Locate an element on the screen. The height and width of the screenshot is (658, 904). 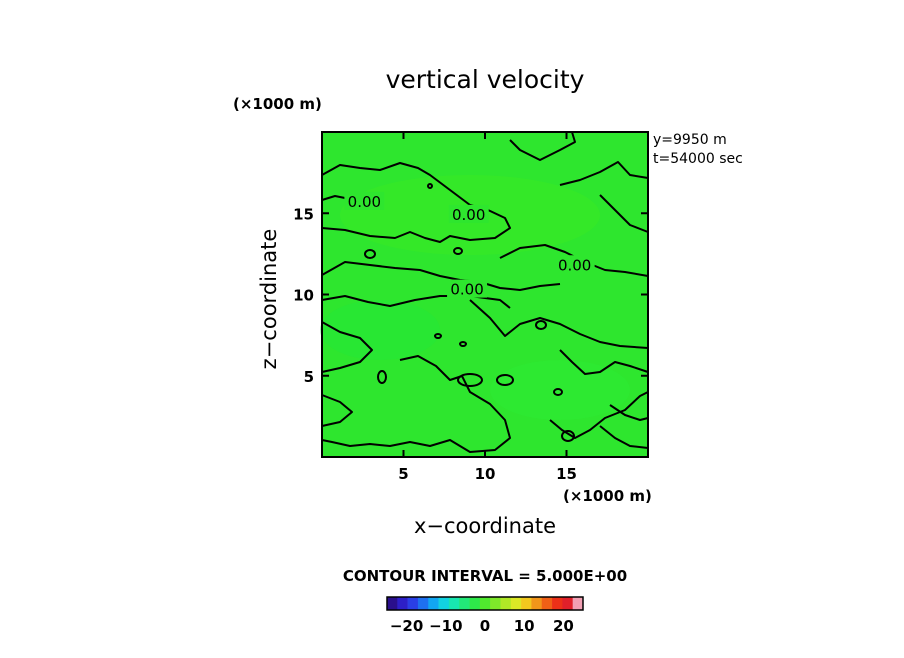
colorbar-tick-label: 10 is located at coordinates (524, 626).